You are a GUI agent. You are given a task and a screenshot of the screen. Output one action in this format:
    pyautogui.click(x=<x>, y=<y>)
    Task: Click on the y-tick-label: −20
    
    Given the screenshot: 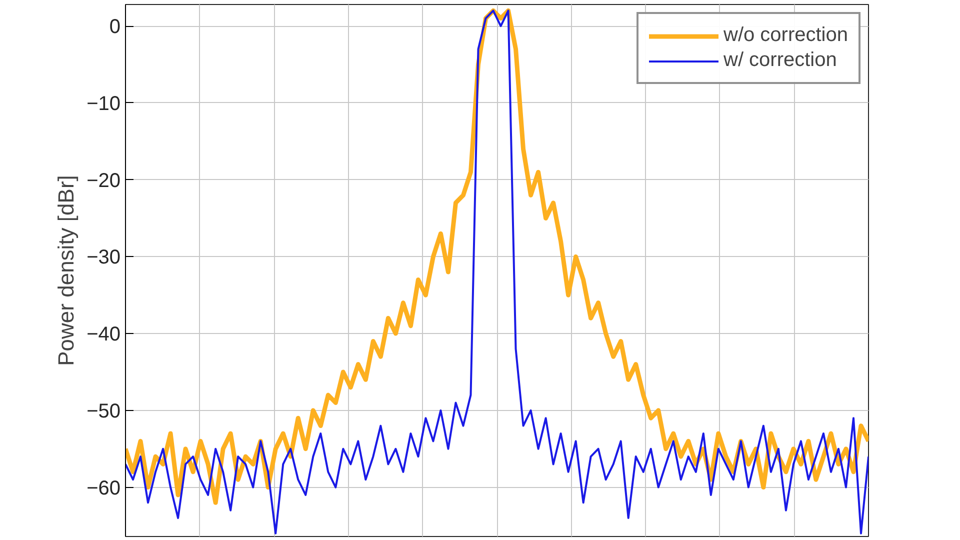 What is the action you would take?
    pyautogui.click(x=103, y=181)
    